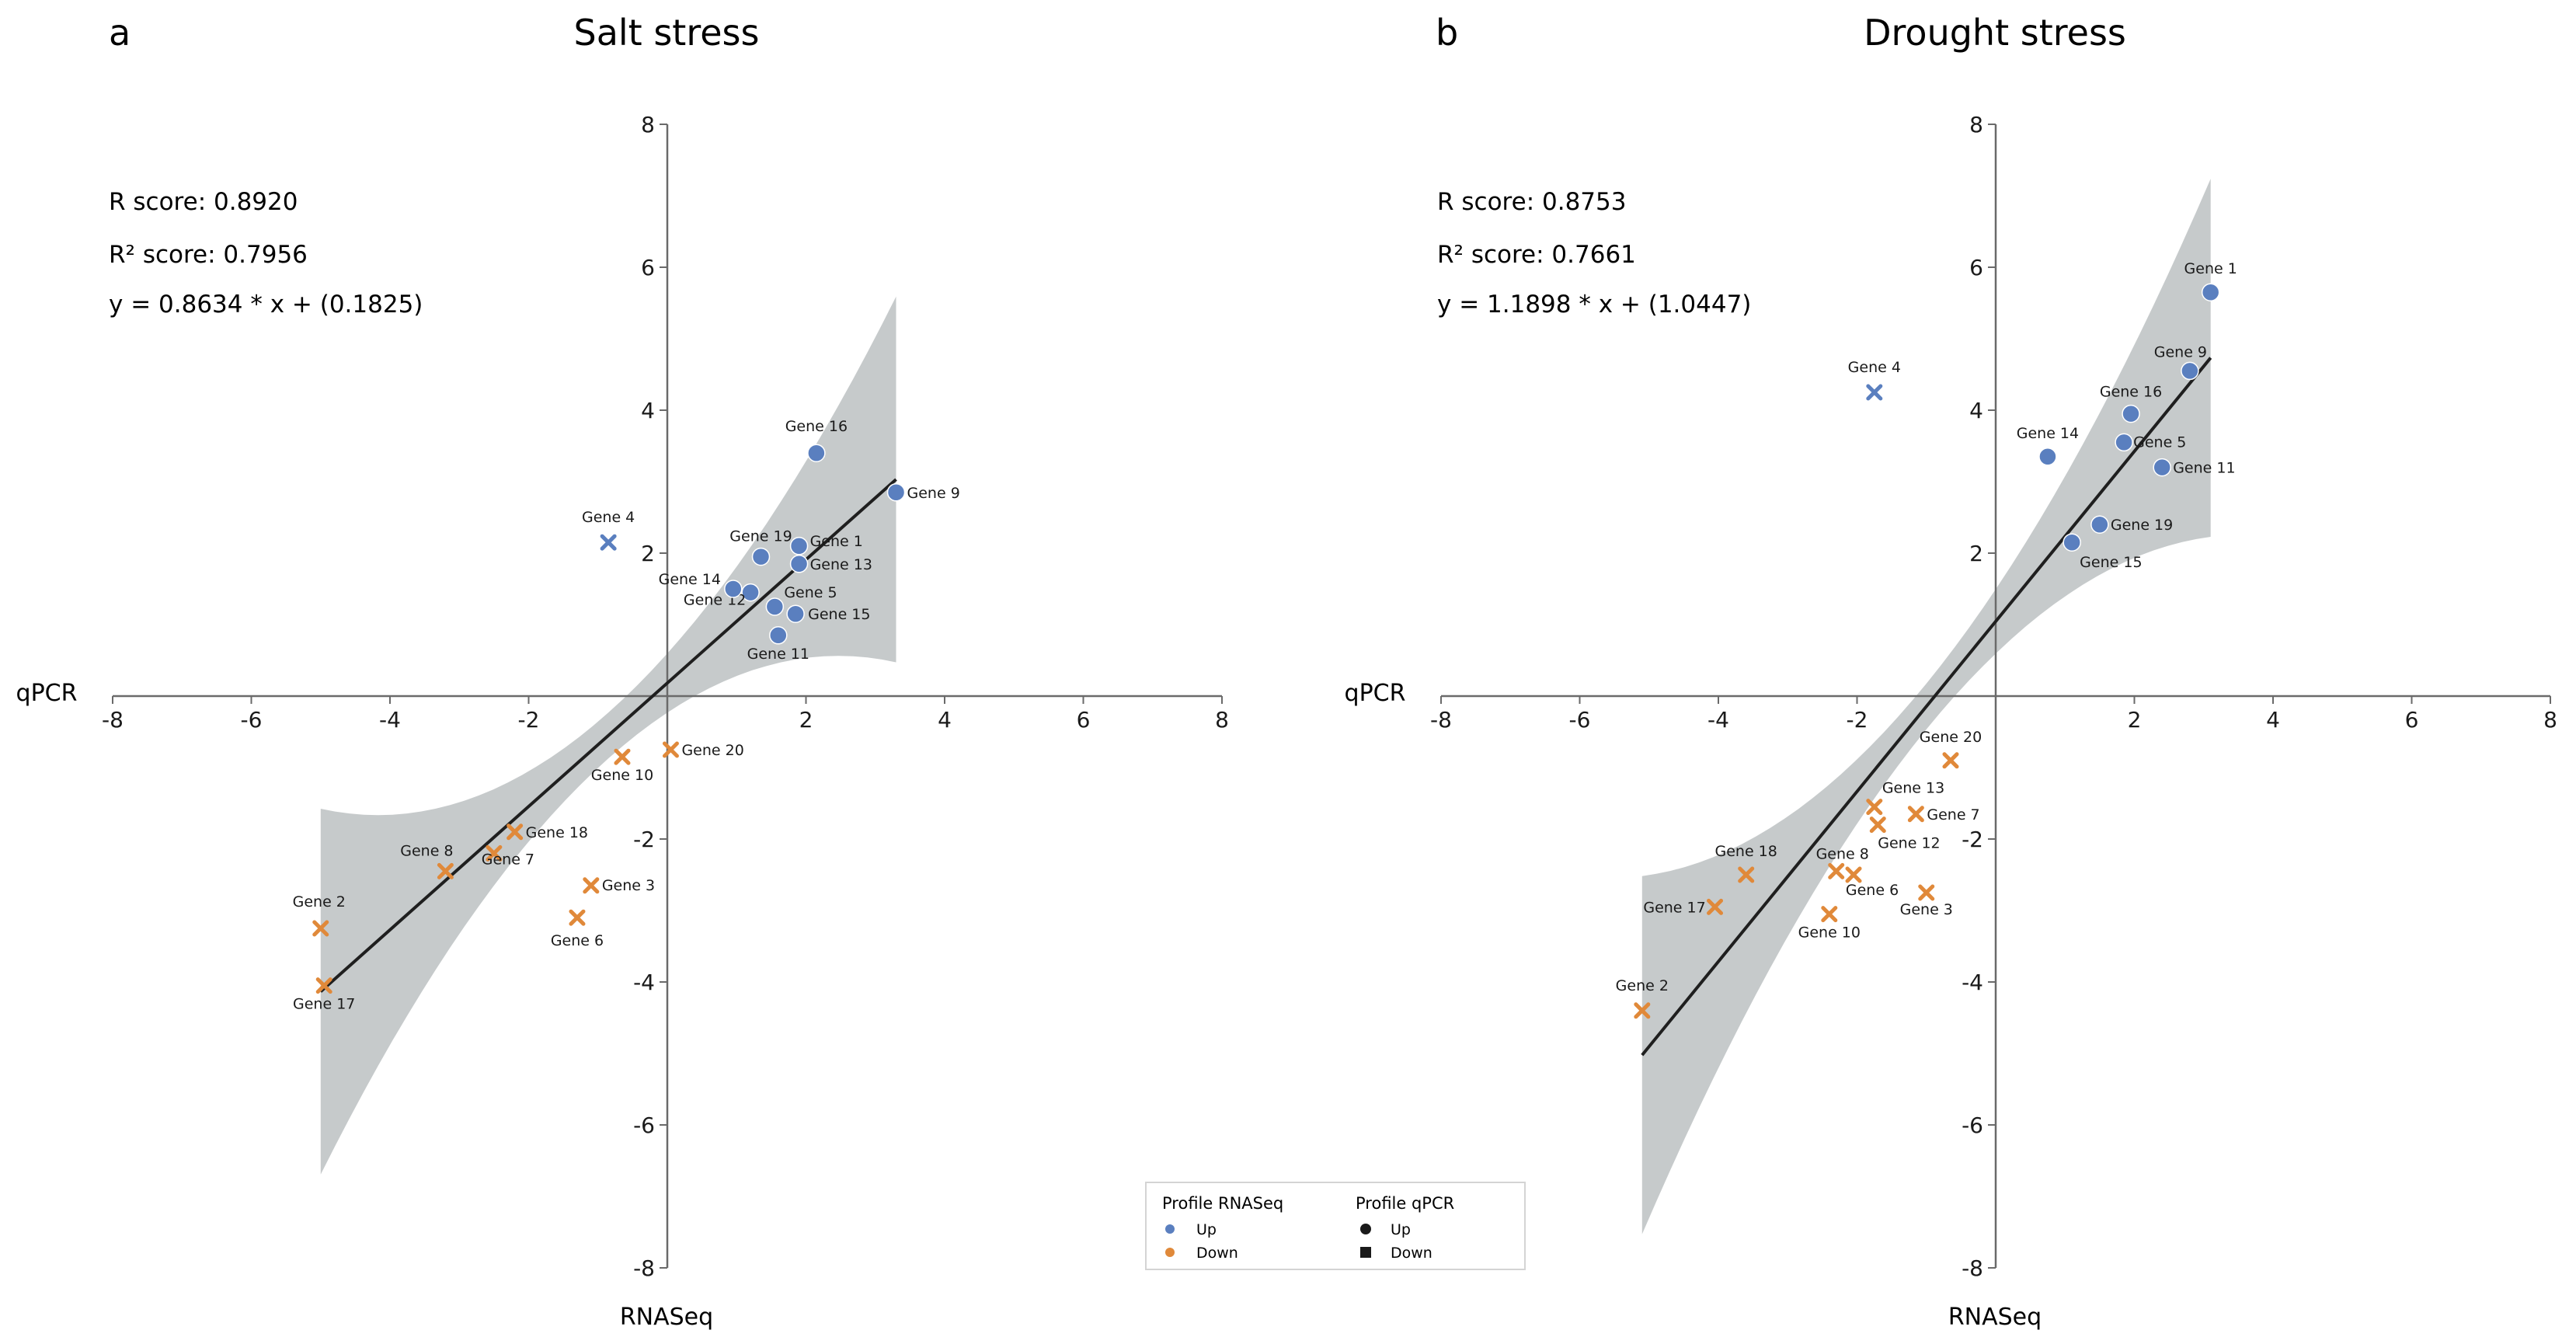 The width and height of the screenshot is (2576, 1344). I want to click on salt-point-label-gene-19: Gene 19, so click(760, 536).